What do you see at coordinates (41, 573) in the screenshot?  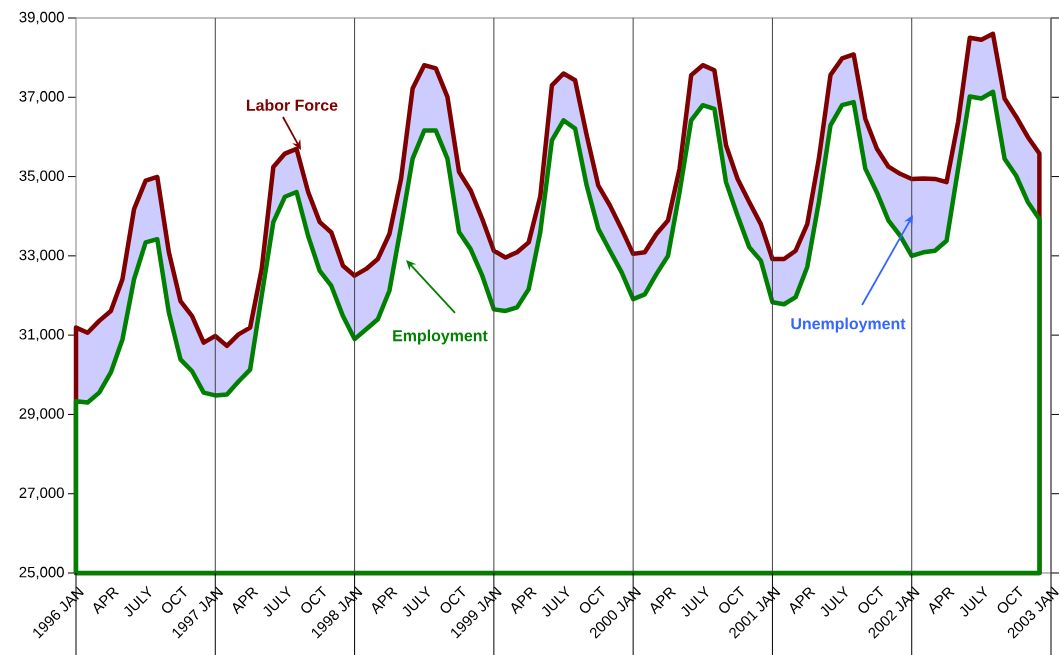 I see `y-tick-label: 25,000` at bounding box center [41, 573].